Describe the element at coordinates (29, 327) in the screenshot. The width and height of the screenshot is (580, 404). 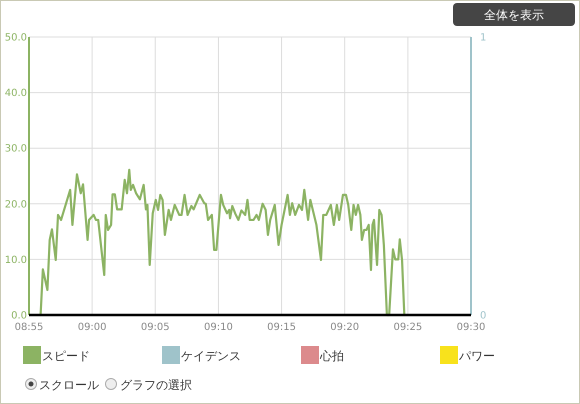
I see `x-tick-label: 08:55` at that location.